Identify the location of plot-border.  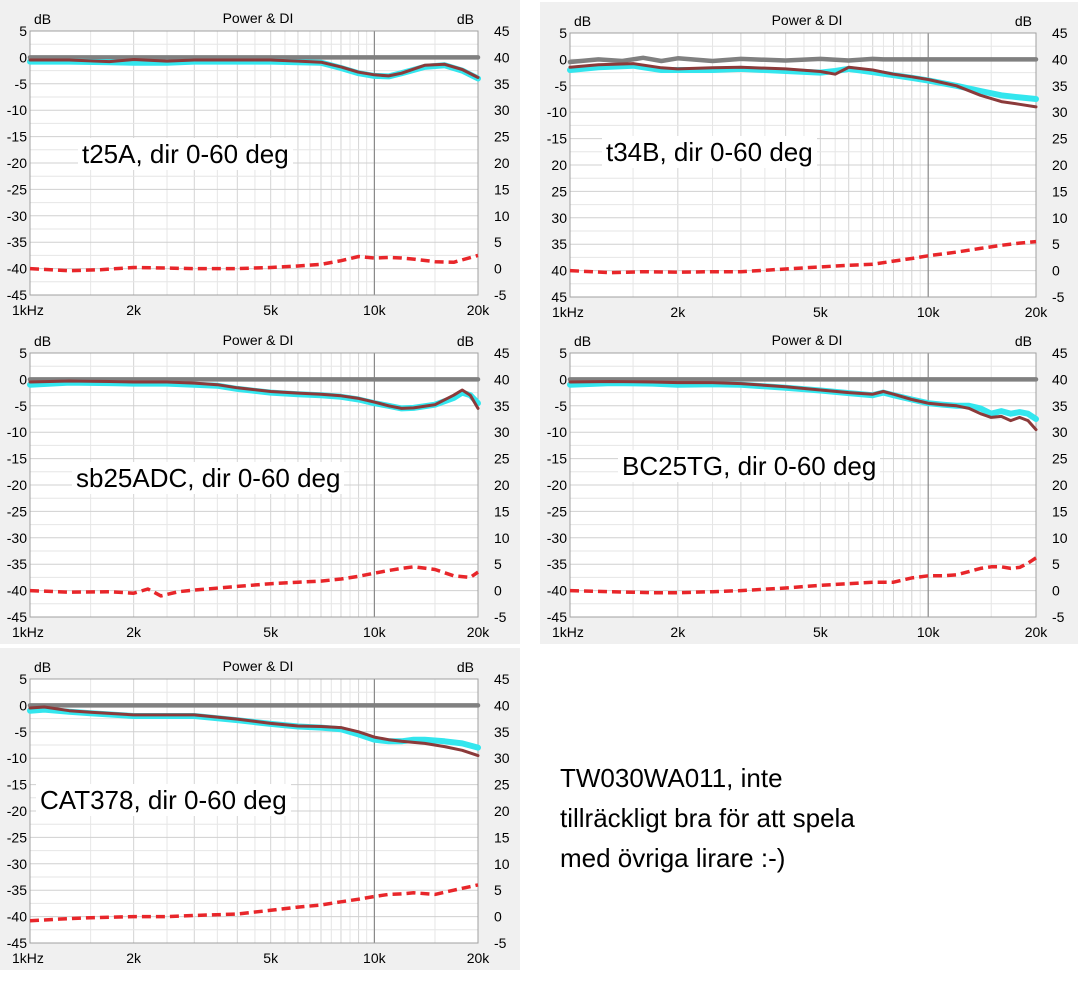
(254, 485).